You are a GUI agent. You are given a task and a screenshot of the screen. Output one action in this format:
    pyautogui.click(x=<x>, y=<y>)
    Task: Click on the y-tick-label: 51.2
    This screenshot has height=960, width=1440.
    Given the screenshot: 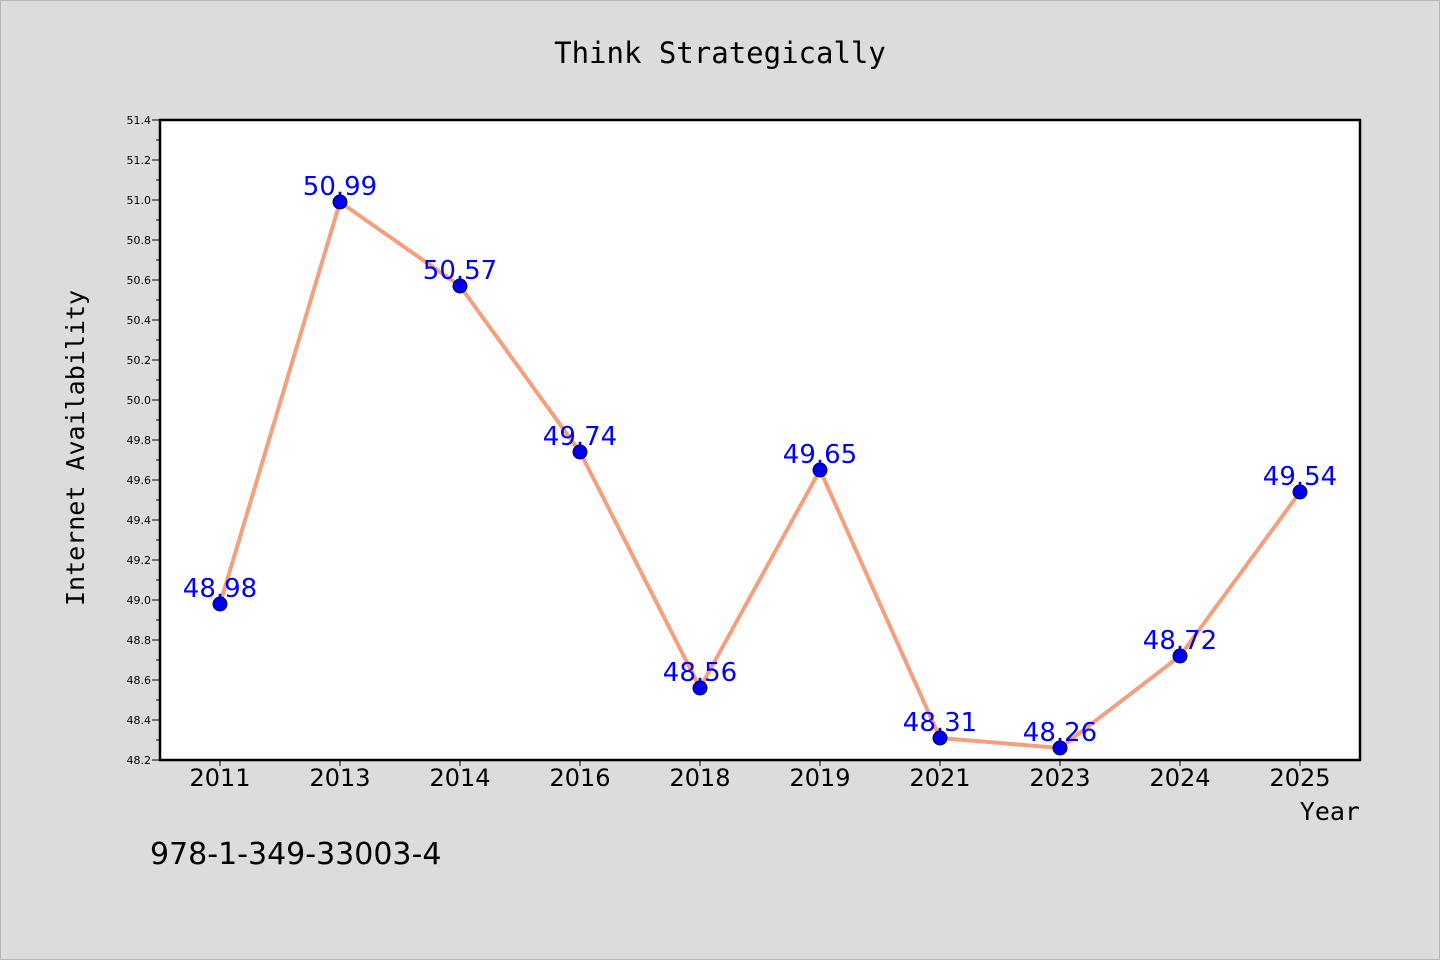 What is the action you would take?
    pyautogui.click(x=139, y=160)
    